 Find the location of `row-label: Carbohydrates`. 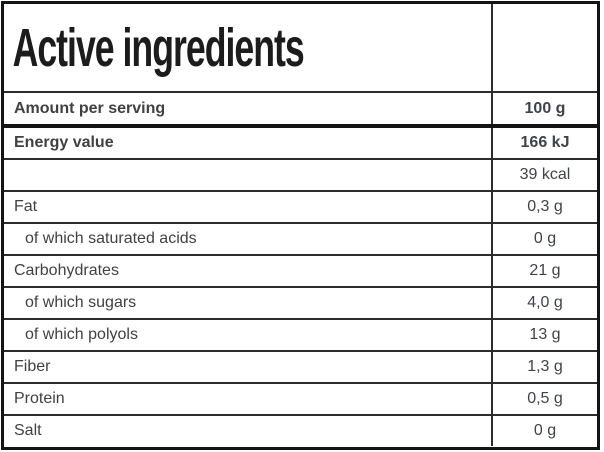

row-label: Carbohydrates is located at coordinates (66, 270).